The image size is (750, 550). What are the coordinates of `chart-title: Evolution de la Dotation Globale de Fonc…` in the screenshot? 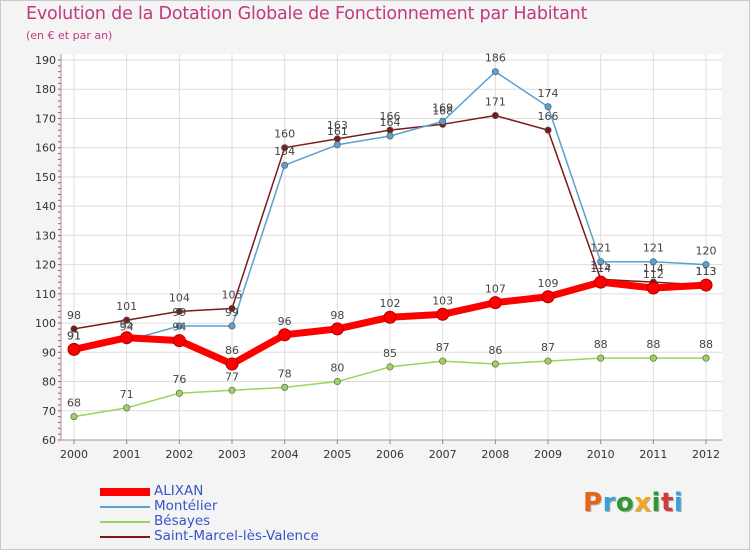 It's located at (307, 14).